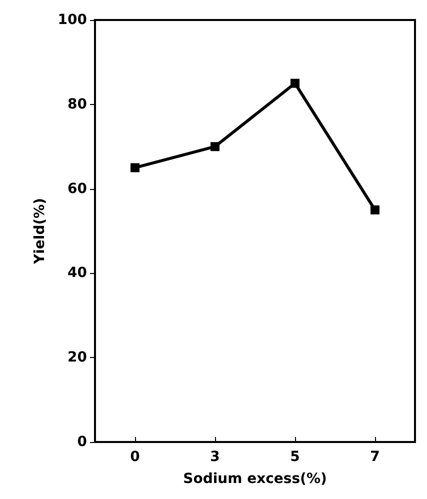 This screenshot has height=499, width=427. I want to click on y-tick-label: 20, so click(78, 358).